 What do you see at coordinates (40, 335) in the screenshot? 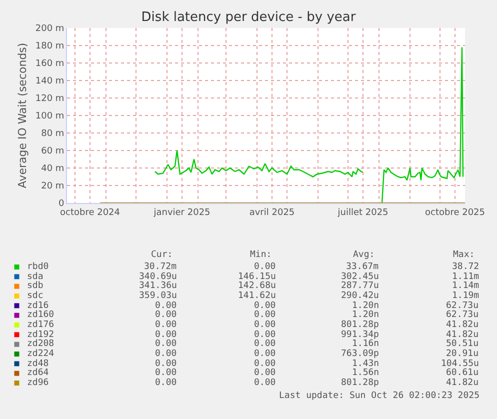
I see `legend-label: zd192` at bounding box center [40, 335].